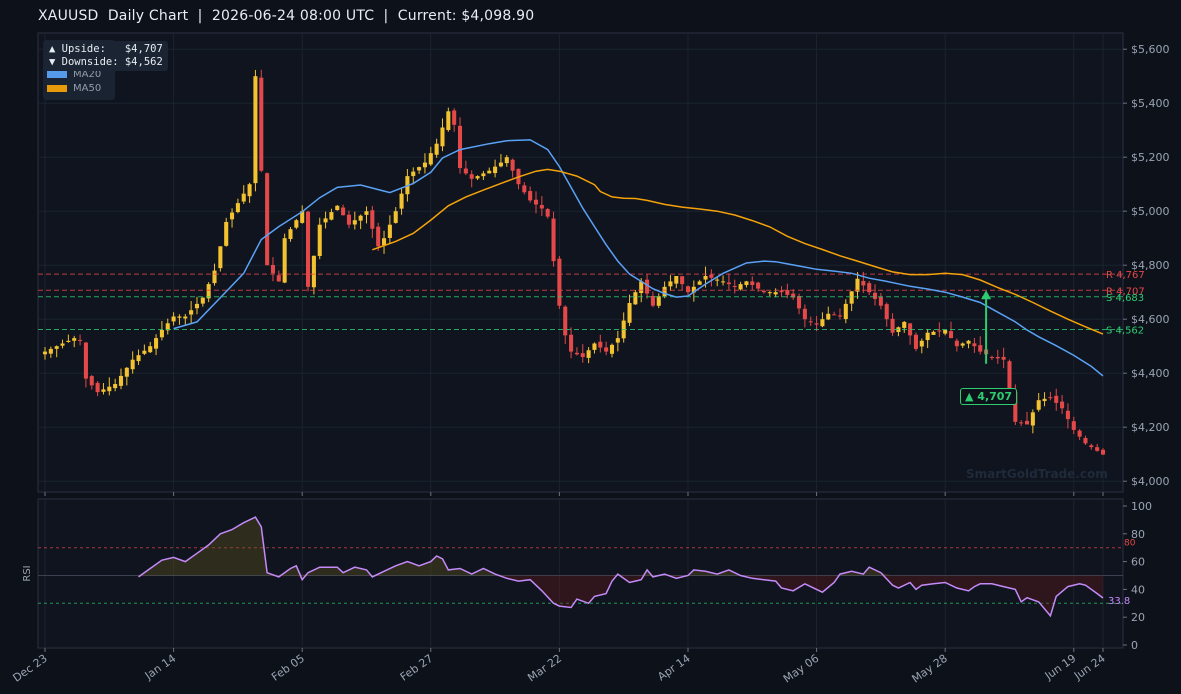  Describe the element at coordinates (1150, 373) in the screenshot. I see `price-tick-label: $4,400` at that location.